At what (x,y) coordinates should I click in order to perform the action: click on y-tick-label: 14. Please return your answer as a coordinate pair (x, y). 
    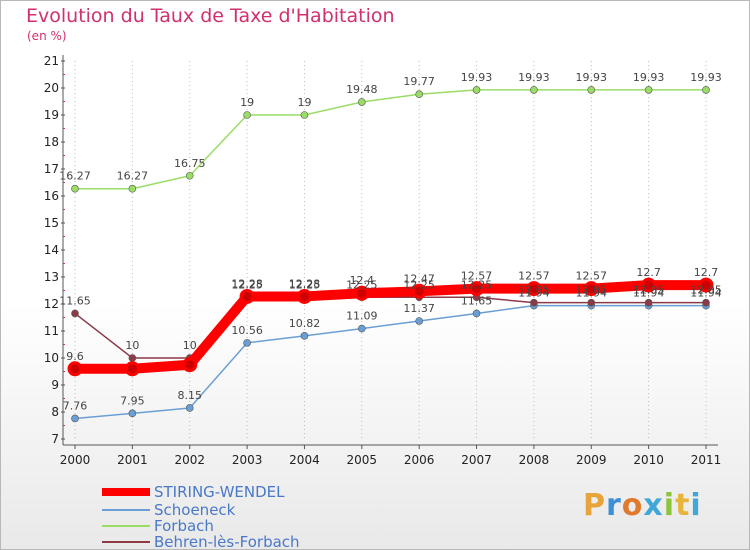
    Looking at the image, I should click on (51, 250).